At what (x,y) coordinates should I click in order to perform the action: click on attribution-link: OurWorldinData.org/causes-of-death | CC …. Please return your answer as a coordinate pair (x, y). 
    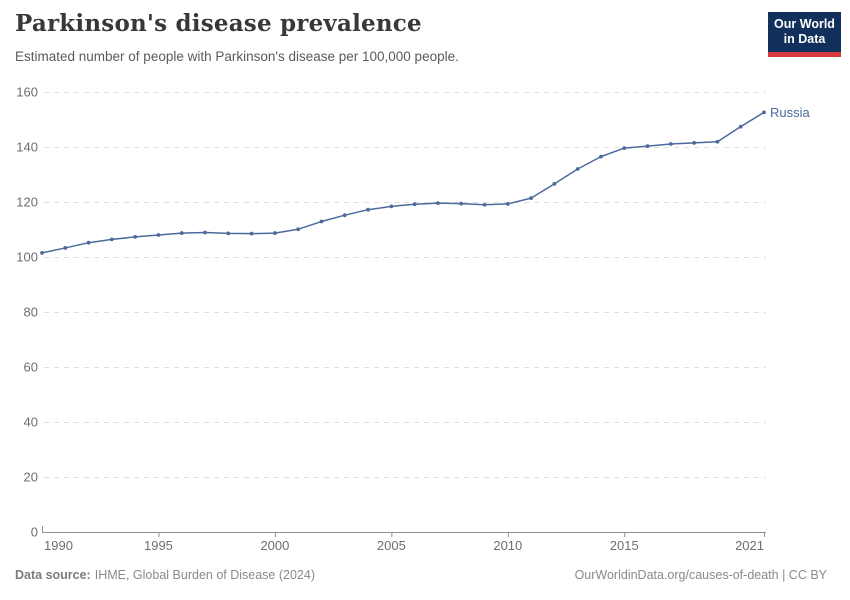
    Looking at the image, I should click on (700, 575).